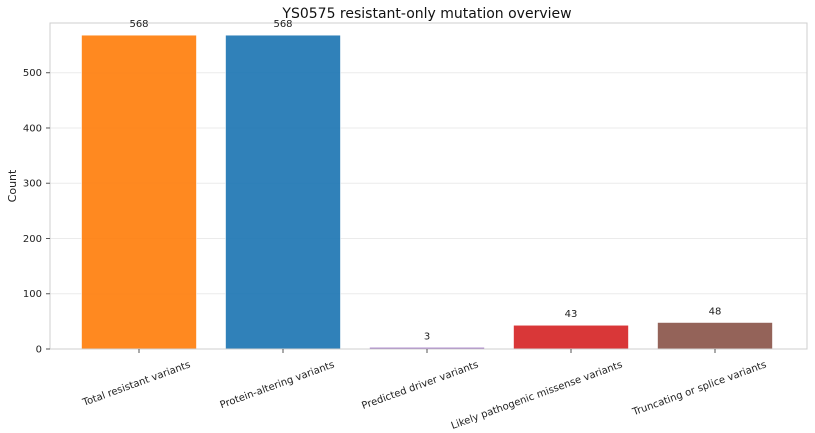 The height and width of the screenshot is (433, 815). What do you see at coordinates (32, 128) in the screenshot?
I see `y-tick-label: 400` at bounding box center [32, 128].